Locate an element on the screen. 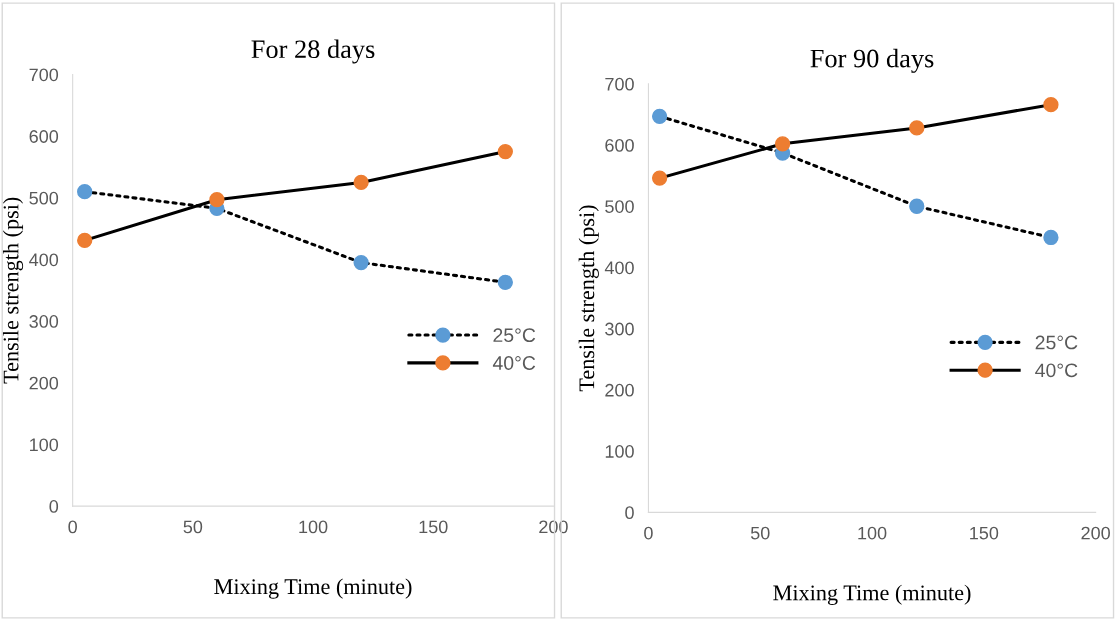 The width and height of the screenshot is (1118, 621). chart-title: For 90 days is located at coordinates (872, 60).